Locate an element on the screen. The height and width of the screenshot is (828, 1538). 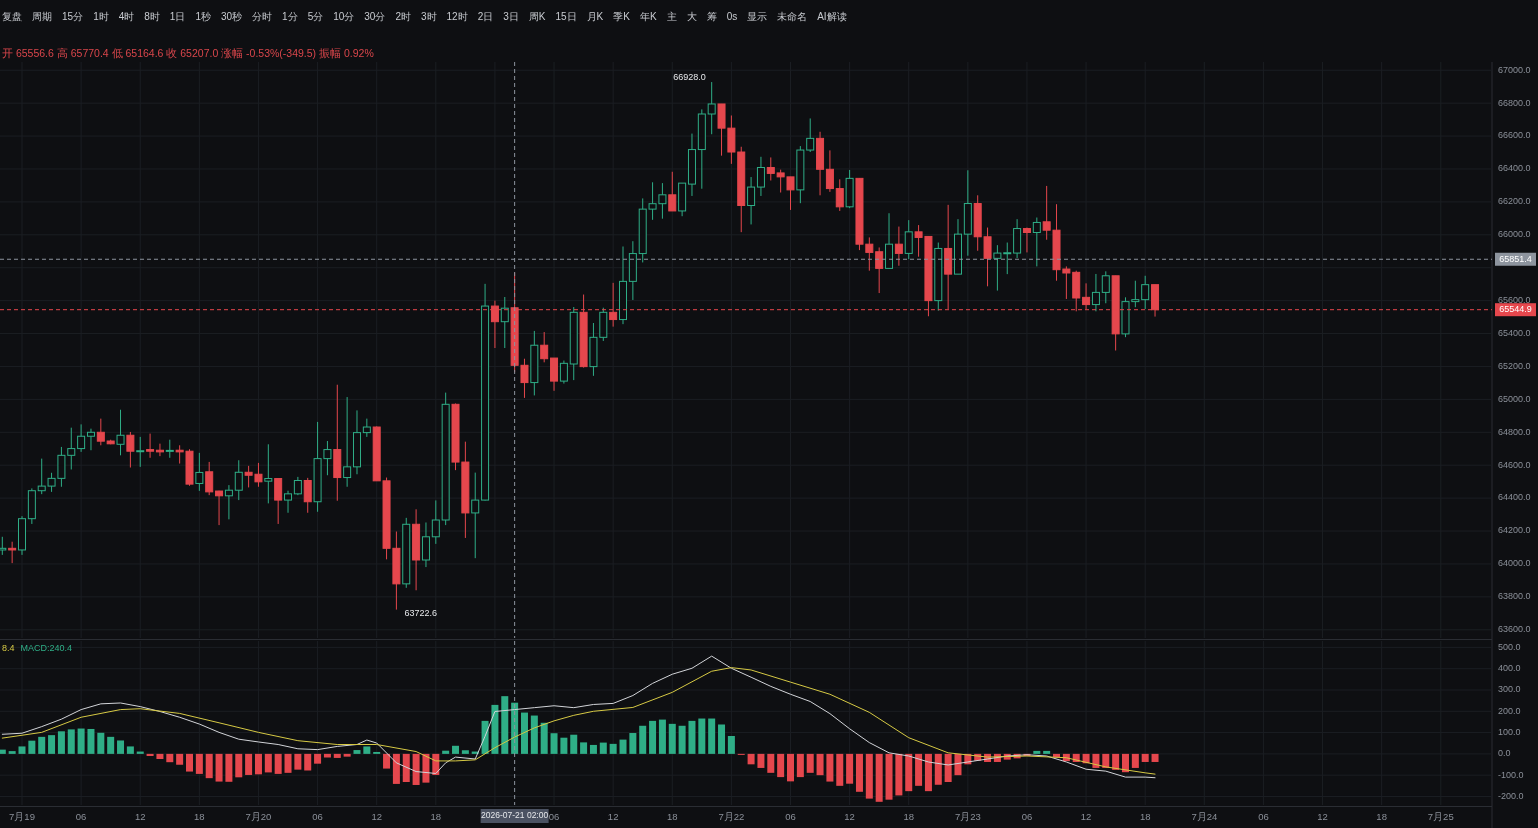
x-tick-label: 7月24 is located at coordinates (1204, 816).